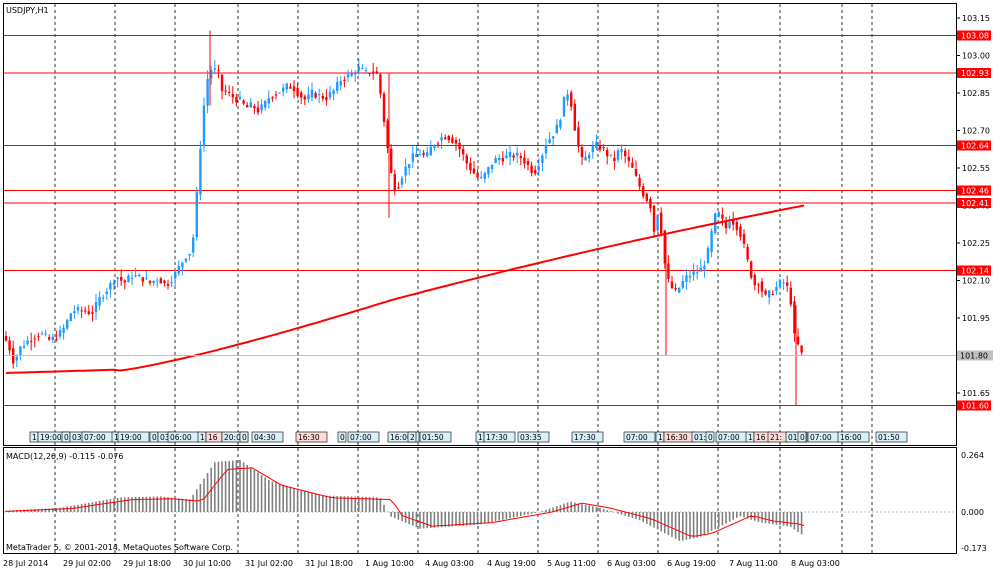 The width and height of the screenshot is (1000, 574). What do you see at coordinates (976, 18) in the screenshot?
I see `price-tick-label: 103.15` at bounding box center [976, 18].